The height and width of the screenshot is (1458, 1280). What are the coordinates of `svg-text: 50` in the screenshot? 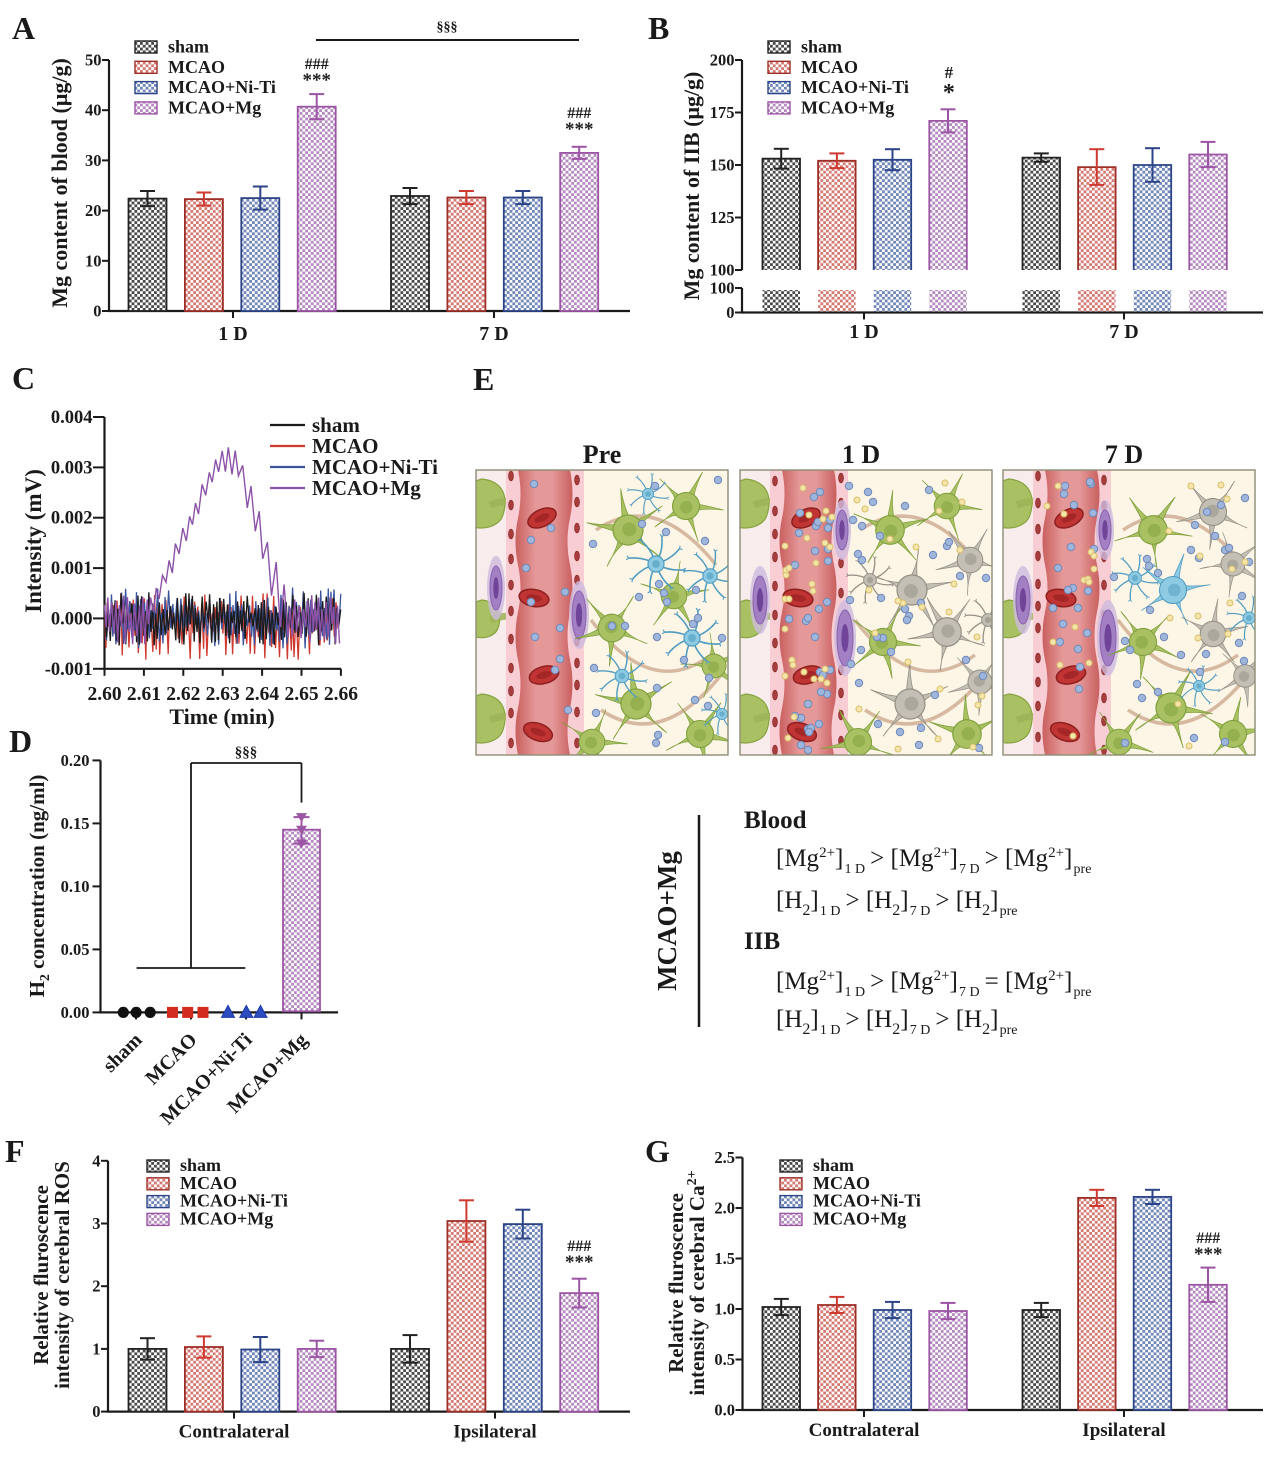 It's located at (93, 60).